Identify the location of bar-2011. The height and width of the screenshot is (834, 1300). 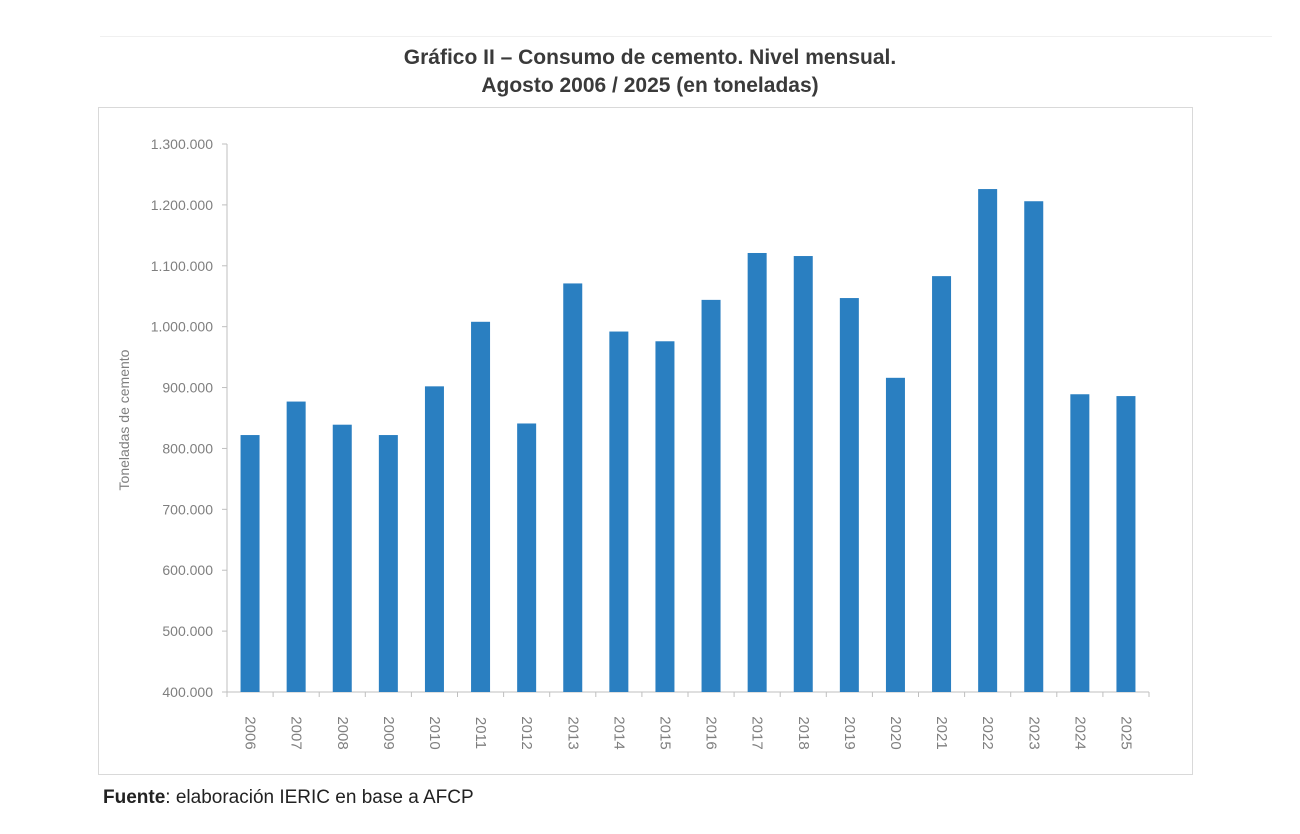
(481, 506).